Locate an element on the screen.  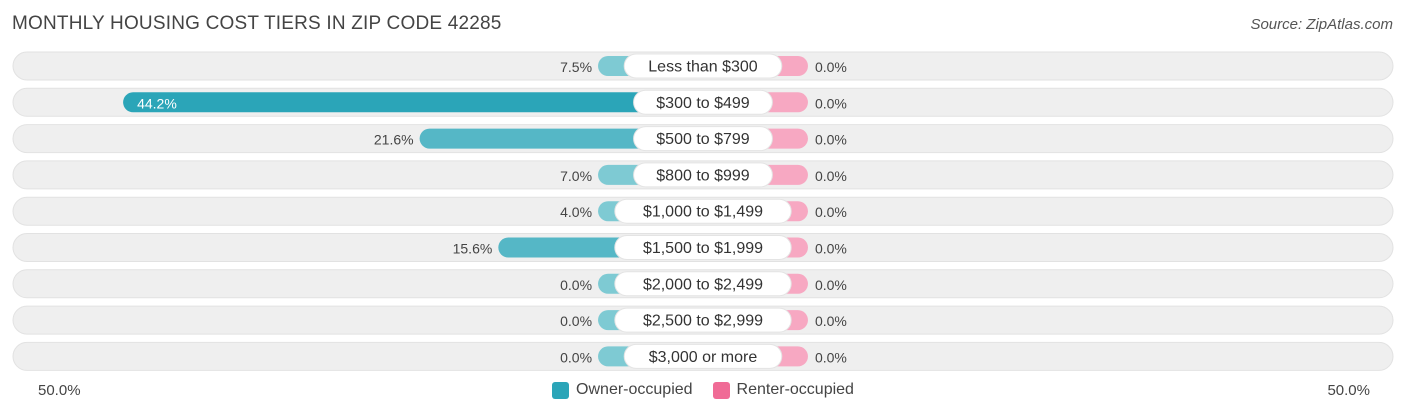
category-label: $1,000 to $1,499 is located at coordinates (703, 212).